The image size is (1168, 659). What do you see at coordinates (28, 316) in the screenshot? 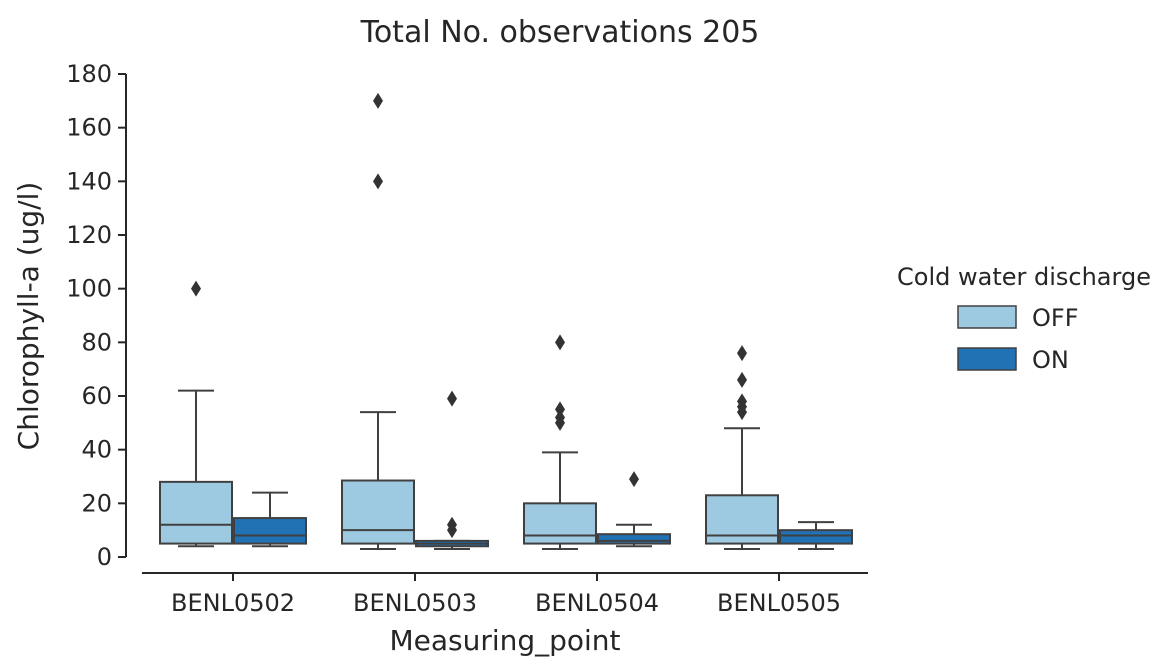
I see `y-axis-label: Chlorophyll-a (ug/l)` at bounding box center [28, 316].